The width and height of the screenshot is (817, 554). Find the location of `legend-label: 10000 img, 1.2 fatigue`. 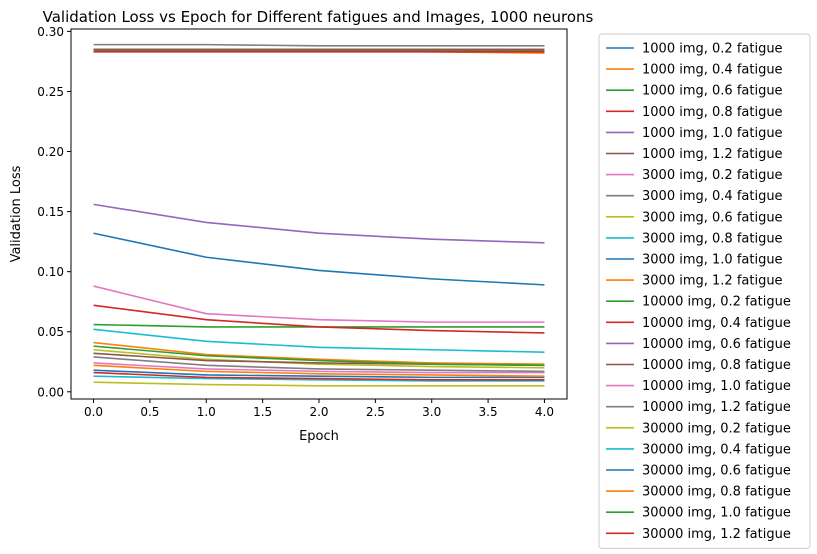

legend-label: 10000 img, 1.2 fatigue is located at coordinates (716, 407).